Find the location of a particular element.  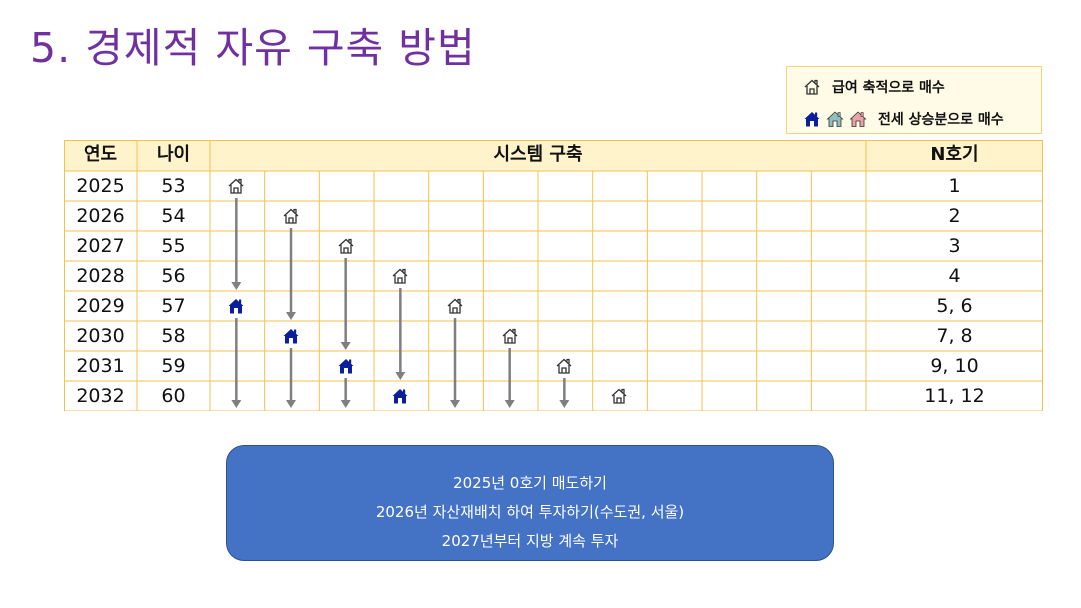

header-background is located at coordinates (553, 155).